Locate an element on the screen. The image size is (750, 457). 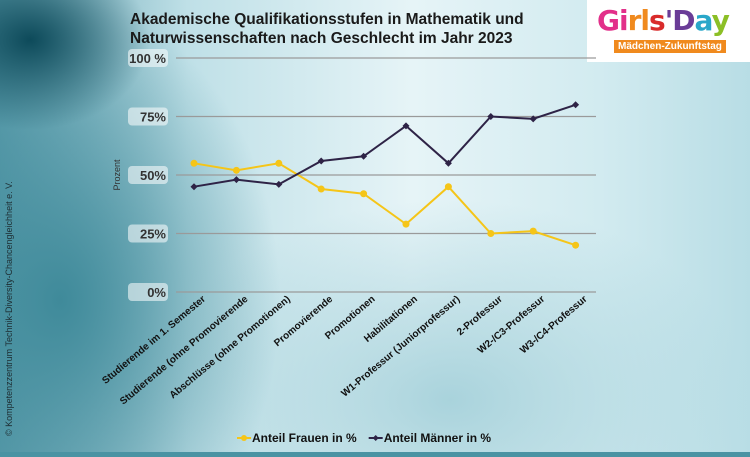
bottom-bar is located at coordinates (375, 454).